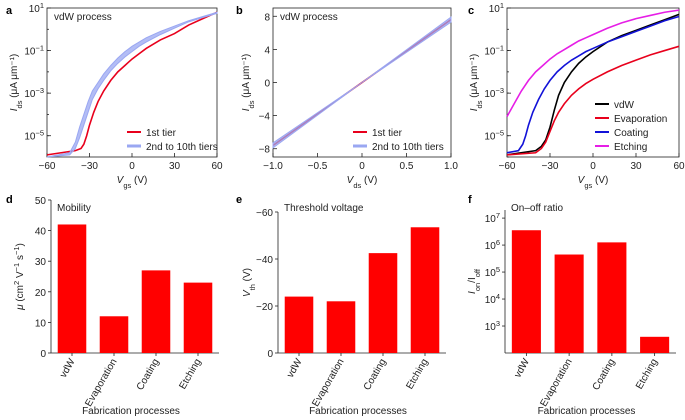 This screenshot has height=420, width=685. I want to click on y-tick-label: 30, so click(41, 262).